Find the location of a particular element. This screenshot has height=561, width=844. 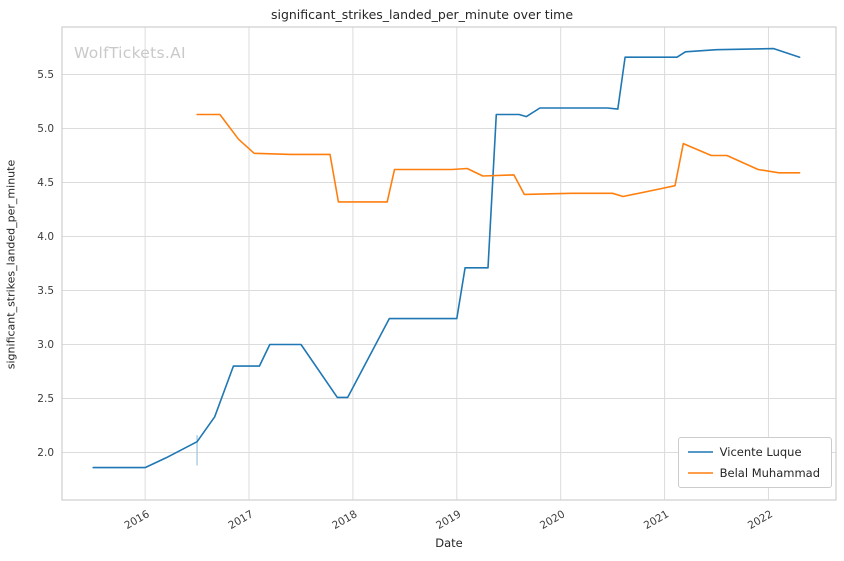

x-tick-label: 2022 is located at coordinates (760, 520).